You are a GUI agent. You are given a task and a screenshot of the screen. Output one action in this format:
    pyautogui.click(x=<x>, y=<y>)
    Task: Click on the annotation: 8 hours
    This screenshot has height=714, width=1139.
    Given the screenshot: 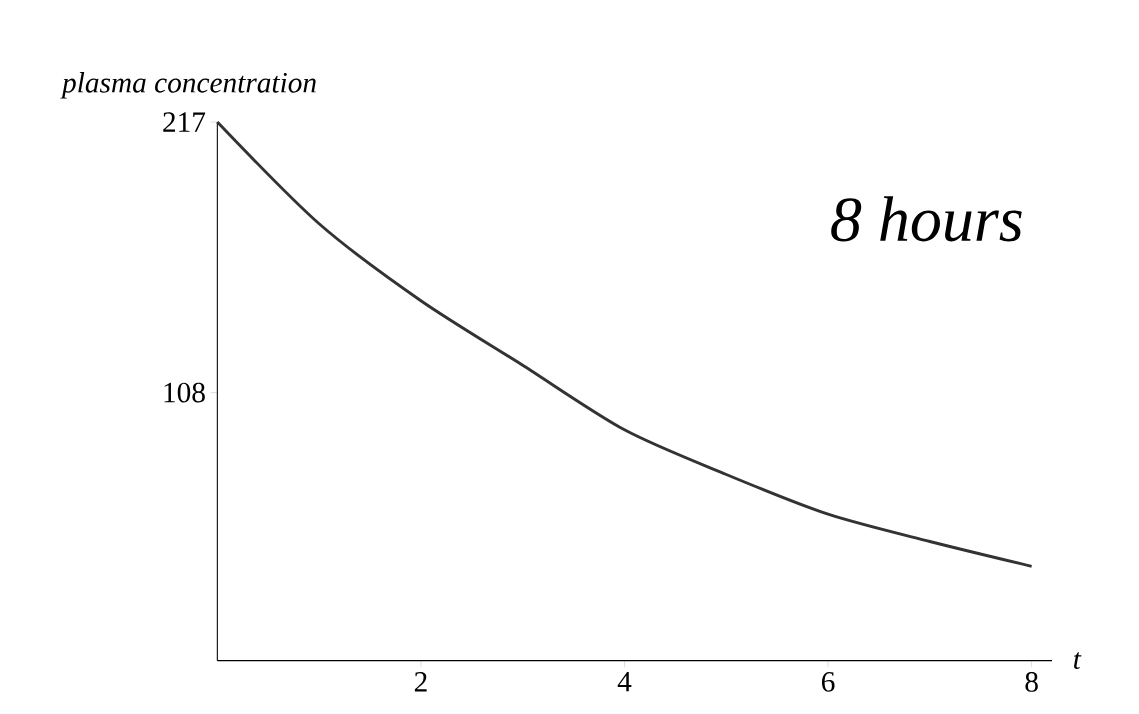 What is the action you would take?
    pyautogui.click(x=926, y=219)
    